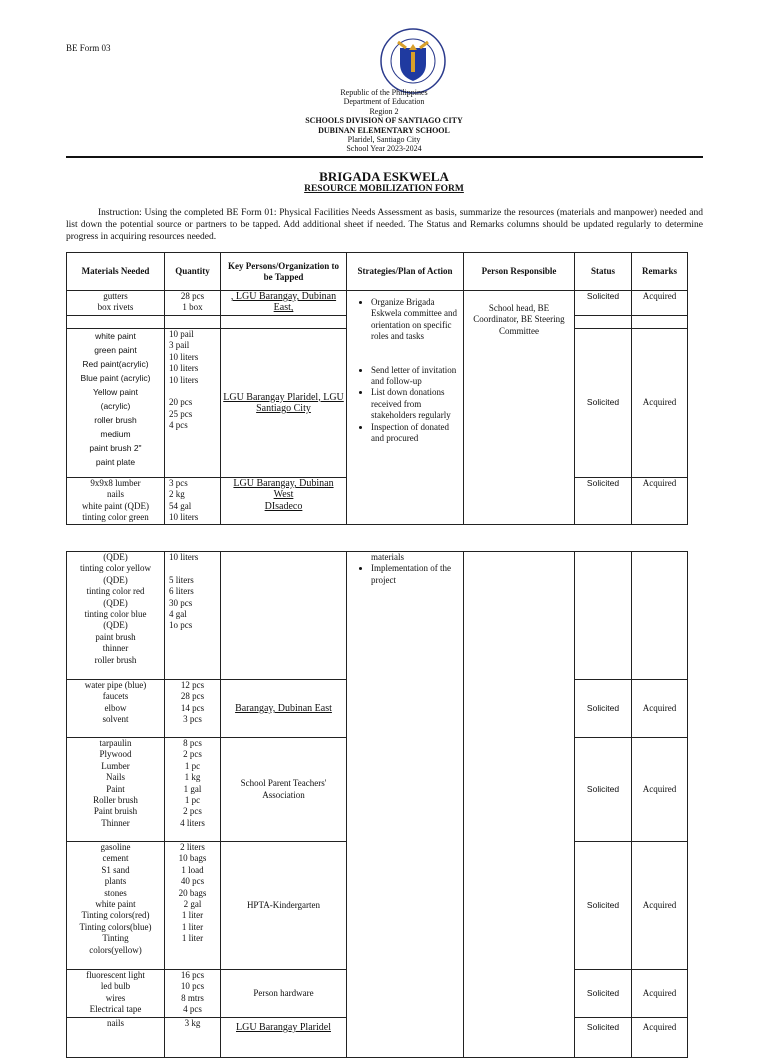 The image size is (768, 1058). What do you see at coordinates (115, 800) in the screenshot?
I see `cell-line: Roller brush` at bounding box center [115, 800].